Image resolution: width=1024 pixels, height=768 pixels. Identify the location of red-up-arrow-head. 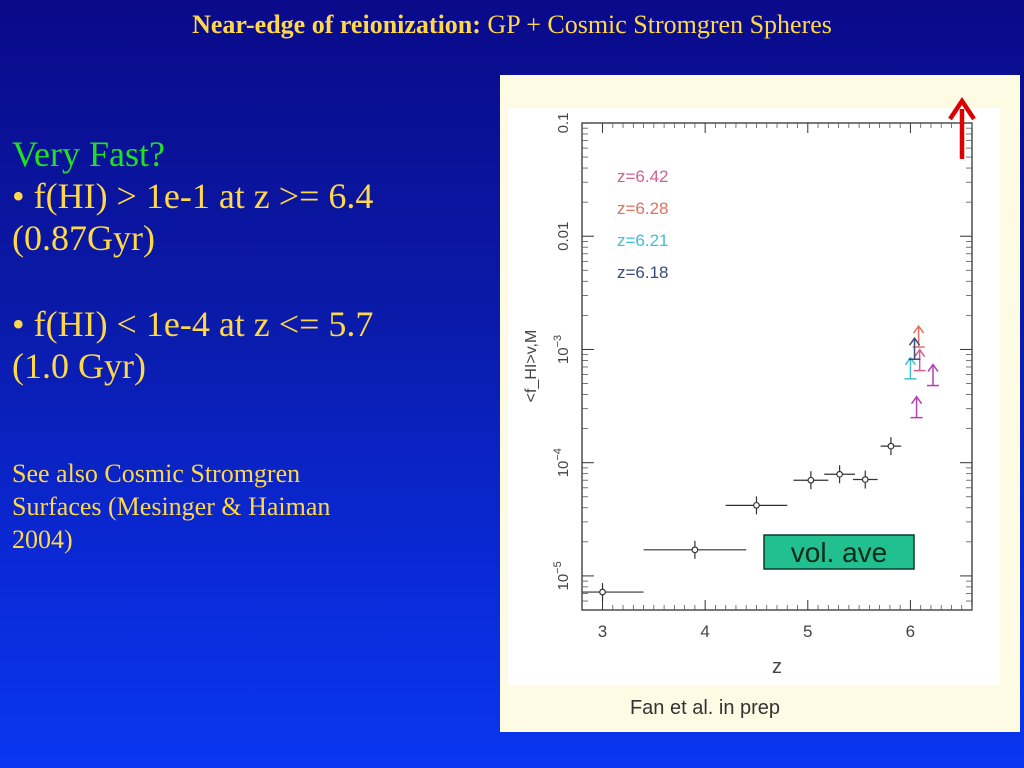
(962, 108).